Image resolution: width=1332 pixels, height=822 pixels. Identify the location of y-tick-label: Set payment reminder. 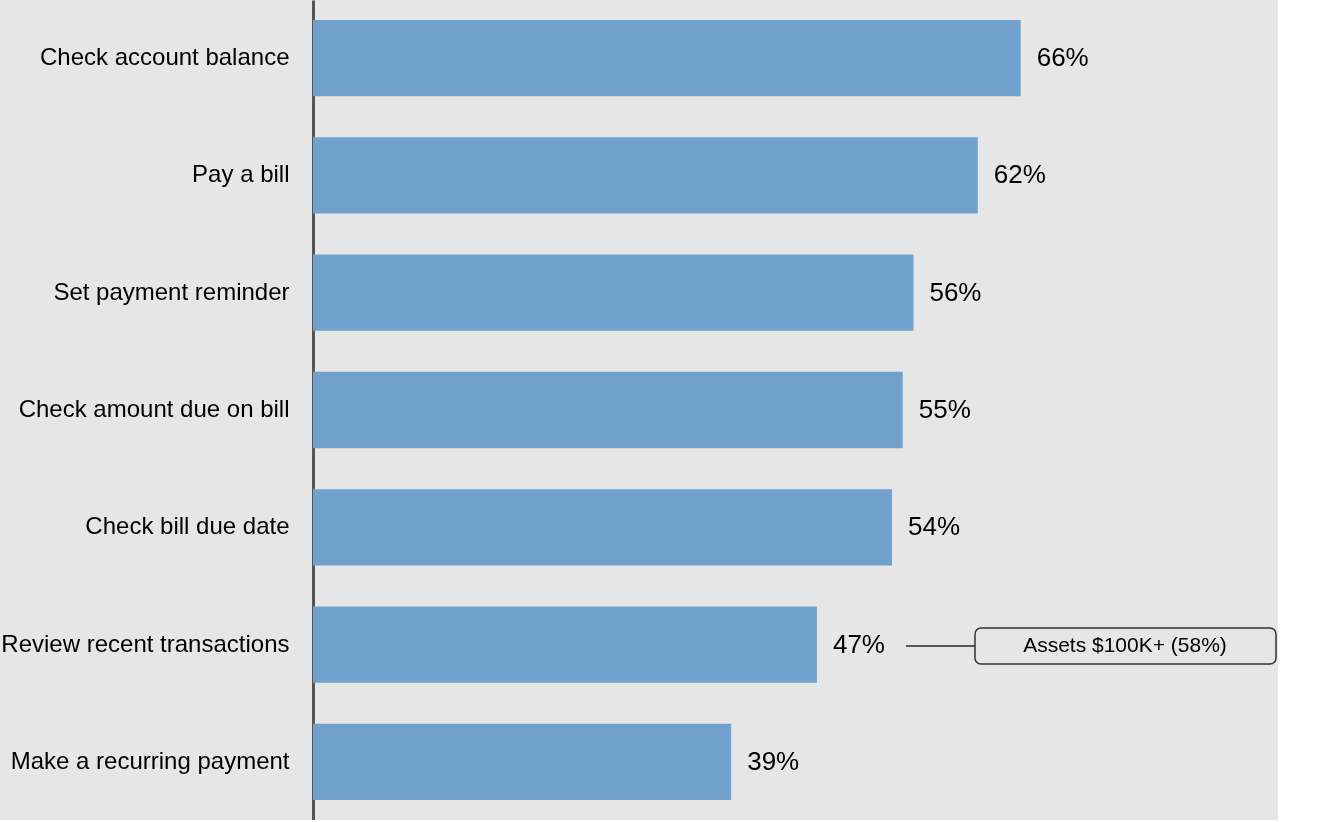
(171, 291).